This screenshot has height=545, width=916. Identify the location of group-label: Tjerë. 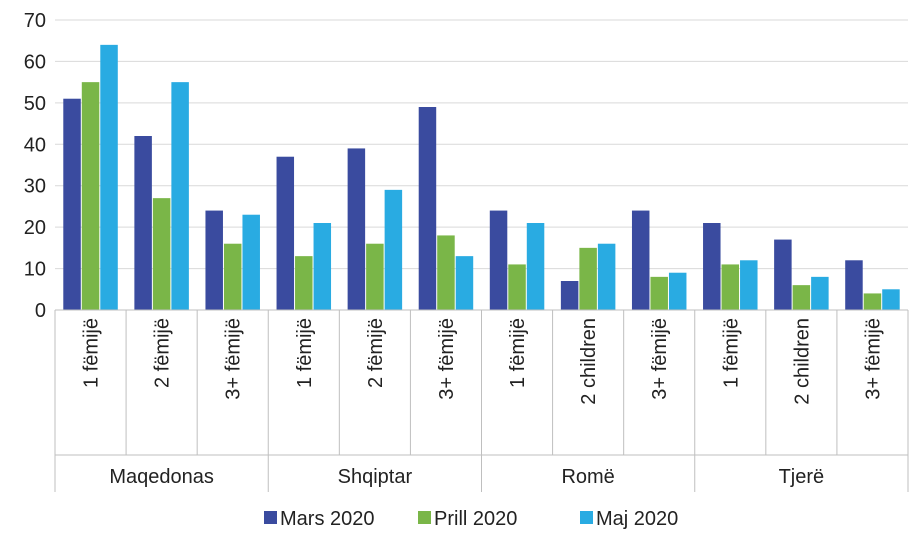
(802, 477).